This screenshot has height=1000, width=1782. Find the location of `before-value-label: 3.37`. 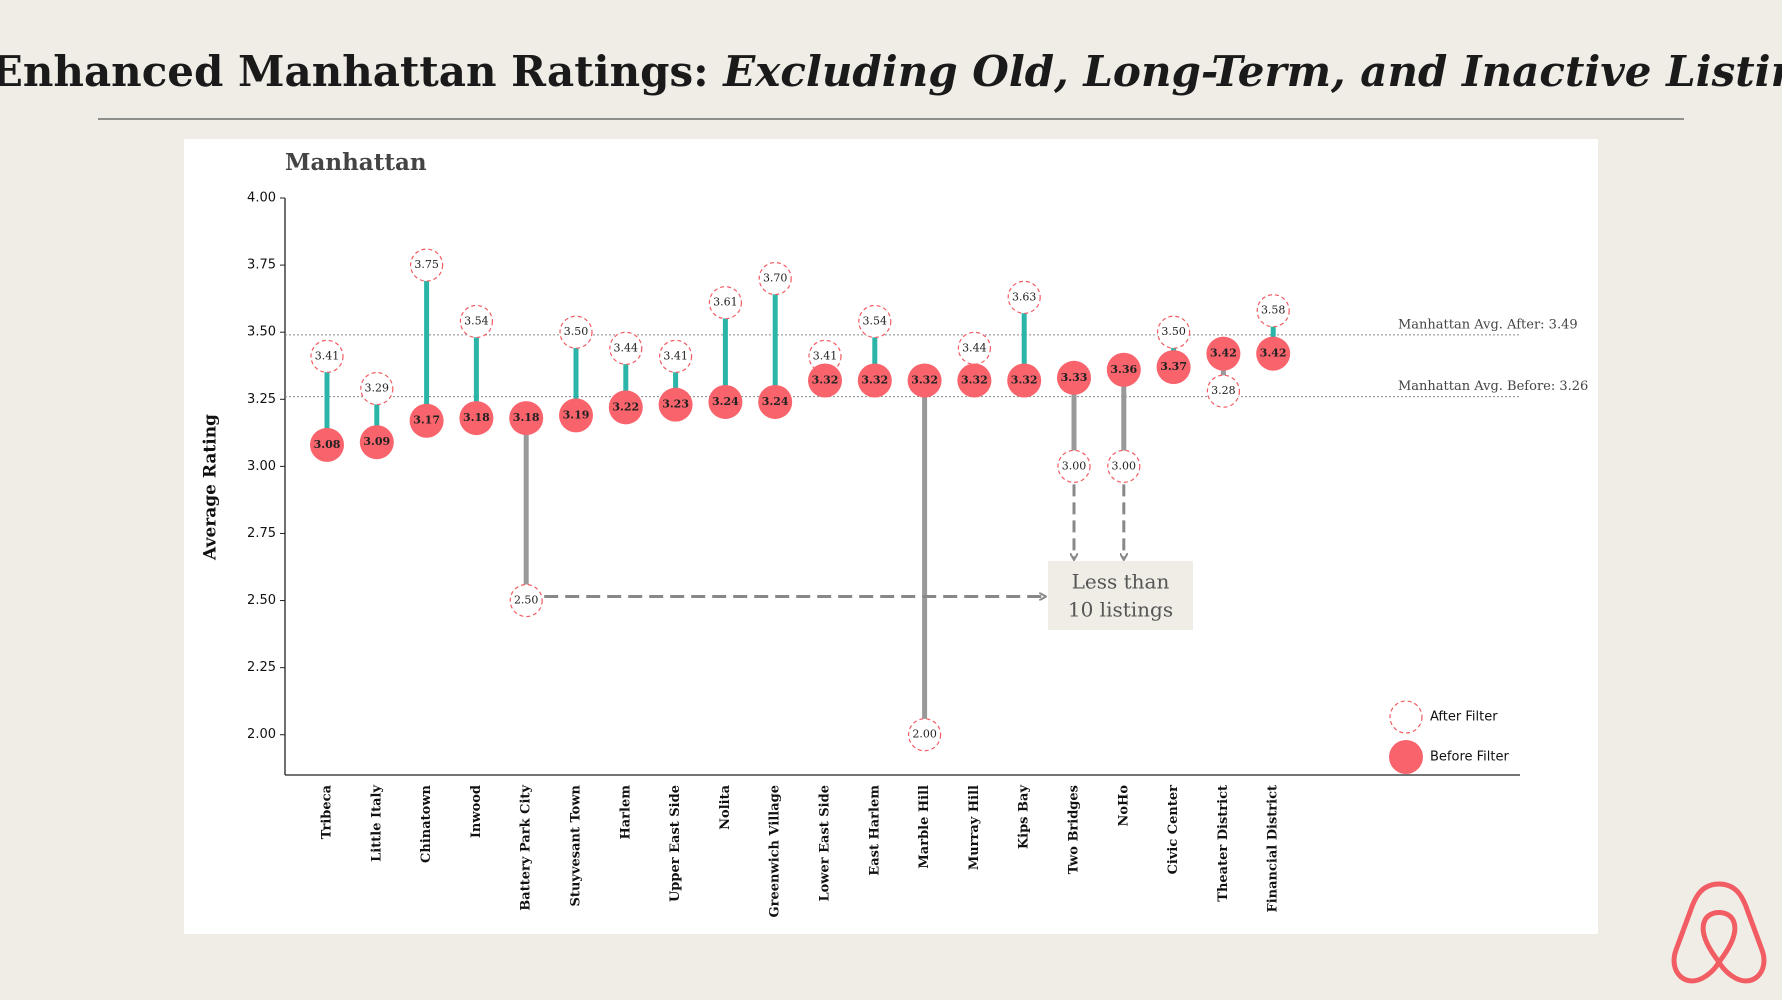

before-value-label: 3.37 is located at coordinates (1173, 366).